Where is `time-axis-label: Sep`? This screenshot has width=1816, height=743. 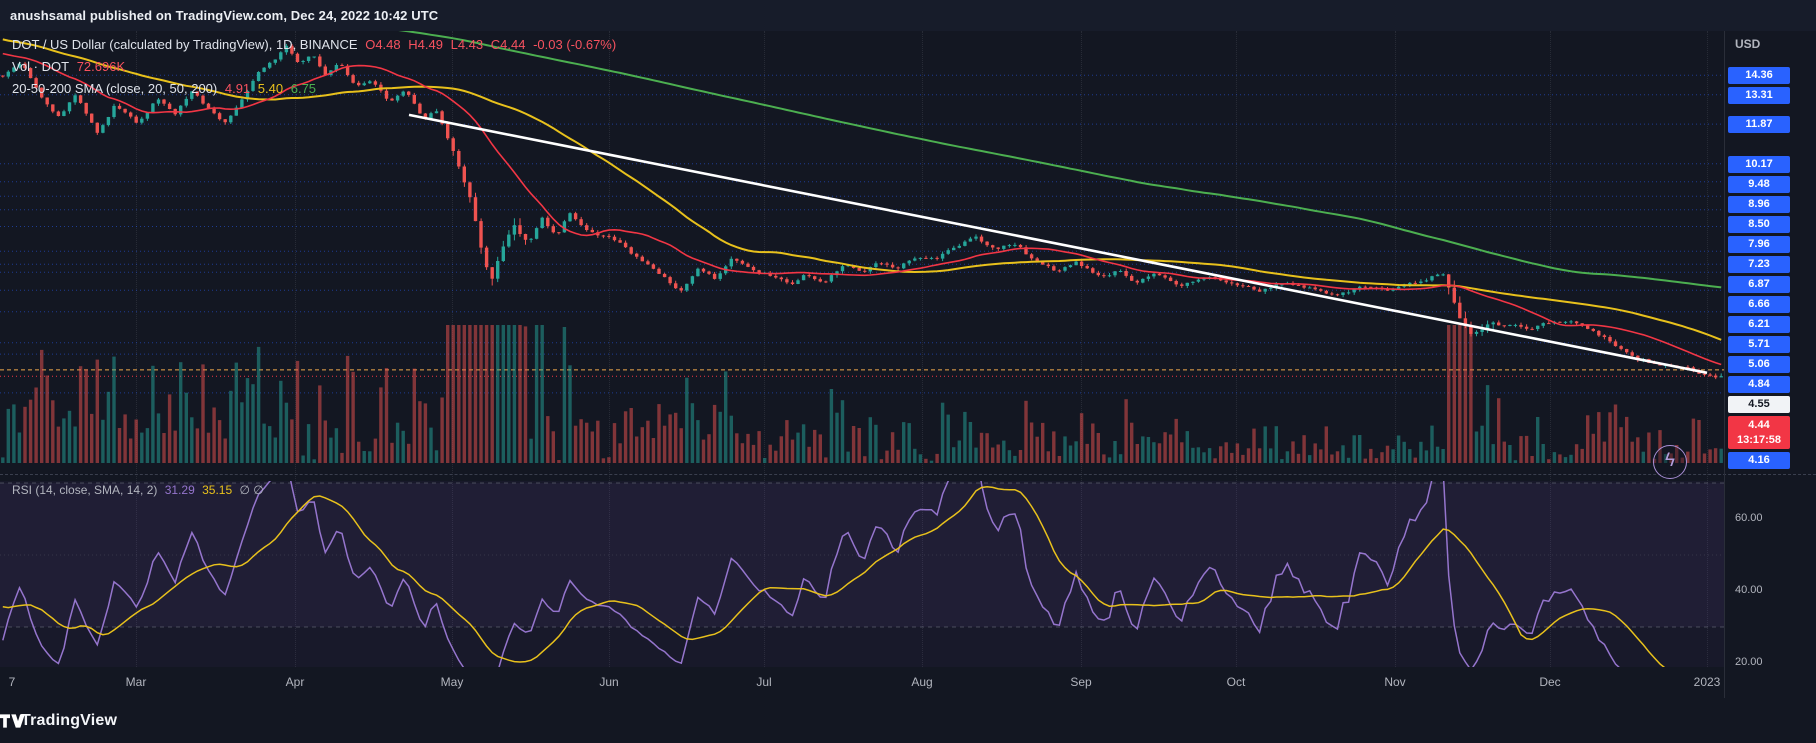 time-axis-label: Sep is located at coordinates (1081, 682).